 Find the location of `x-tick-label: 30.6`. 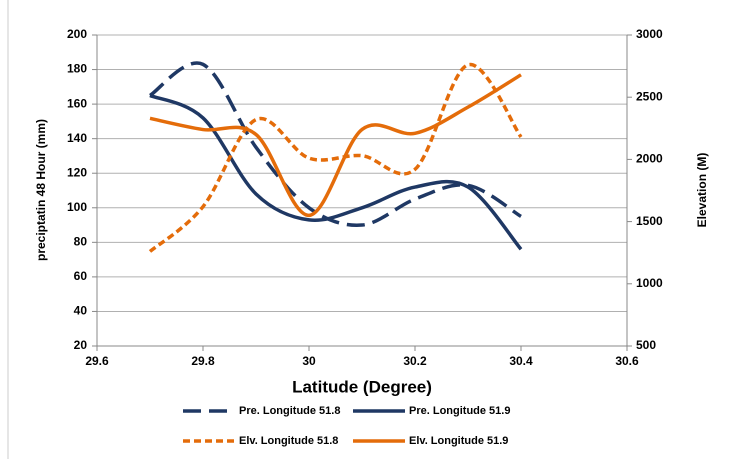

x-tick-label: 30.6 is located at coordinates (627, 361).